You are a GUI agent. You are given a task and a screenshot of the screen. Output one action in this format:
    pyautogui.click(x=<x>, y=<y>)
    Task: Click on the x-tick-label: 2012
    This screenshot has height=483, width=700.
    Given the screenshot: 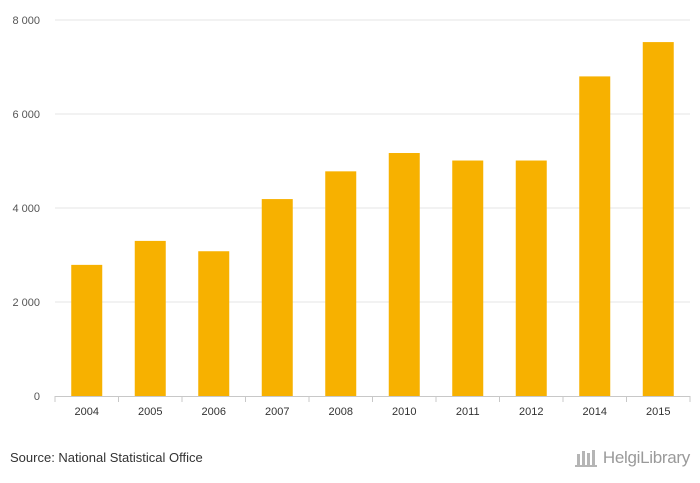 What is the action you would take?
    pyautogui.click(x=531, y=412)
    